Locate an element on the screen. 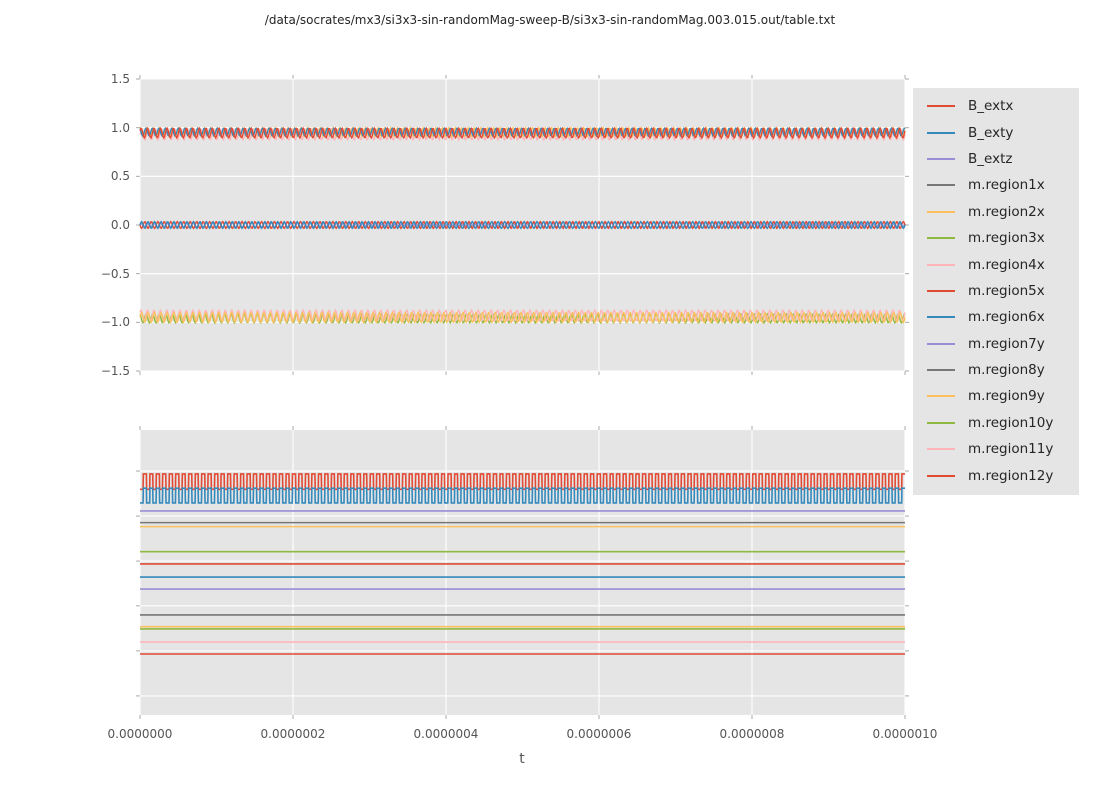  x-tick-label: 0.0000004 is located at coordinates (446, 734).